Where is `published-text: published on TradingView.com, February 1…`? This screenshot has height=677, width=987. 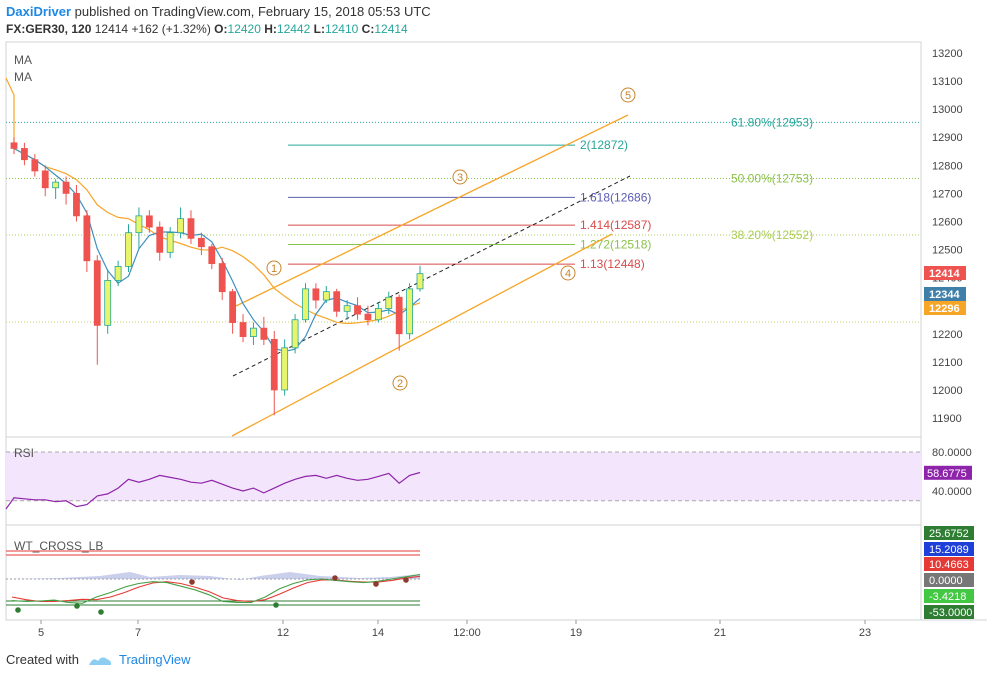
published-text: published on TradingView.com, February 1… is located at coordinates (252, 11).